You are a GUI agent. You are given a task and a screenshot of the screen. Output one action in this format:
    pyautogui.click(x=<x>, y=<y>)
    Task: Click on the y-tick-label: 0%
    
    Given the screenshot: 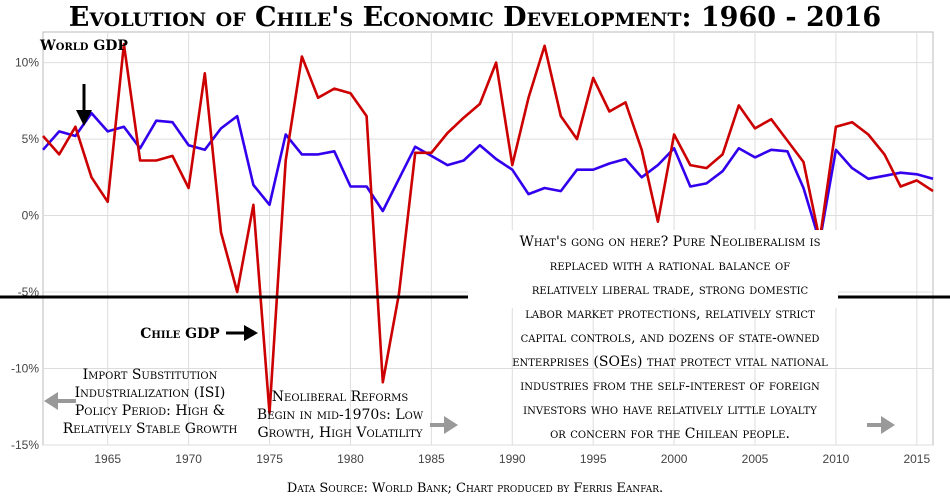 What is the action you would take?
    pyautogui.click(x=31, y=216)
    